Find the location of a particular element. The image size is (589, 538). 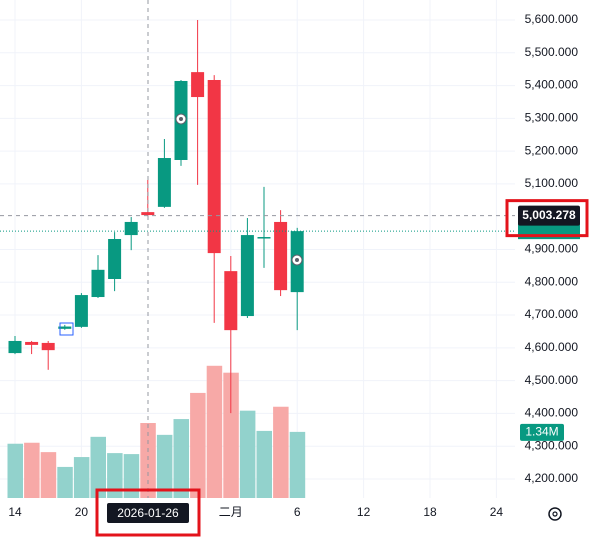

date-label-box is located at coordinates (148, 513).